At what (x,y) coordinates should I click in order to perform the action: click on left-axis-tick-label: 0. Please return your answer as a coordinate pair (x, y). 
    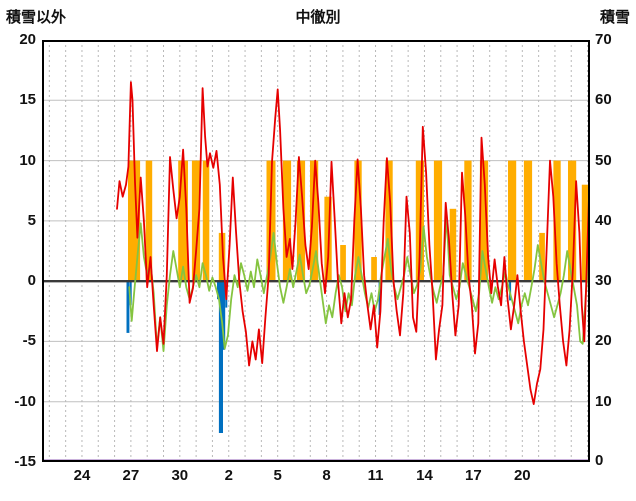
    Looking at the image, I should click on (31, 281).